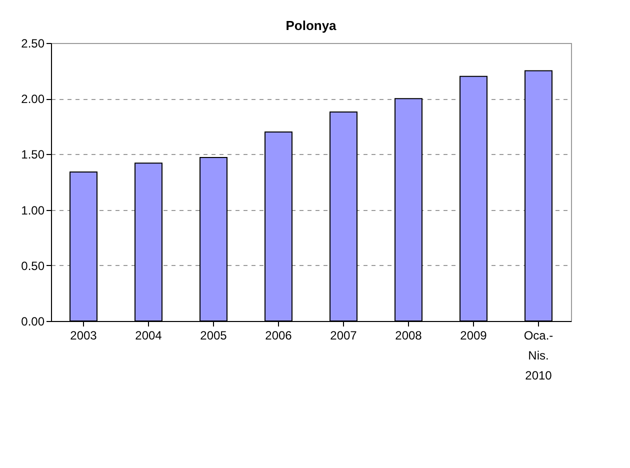 This screenshot has height=468, width=630. What do you see at coordinates (408, 335) in the screenshot?
I see `x-tick-label: 2008` at bounding box center [408, 335].